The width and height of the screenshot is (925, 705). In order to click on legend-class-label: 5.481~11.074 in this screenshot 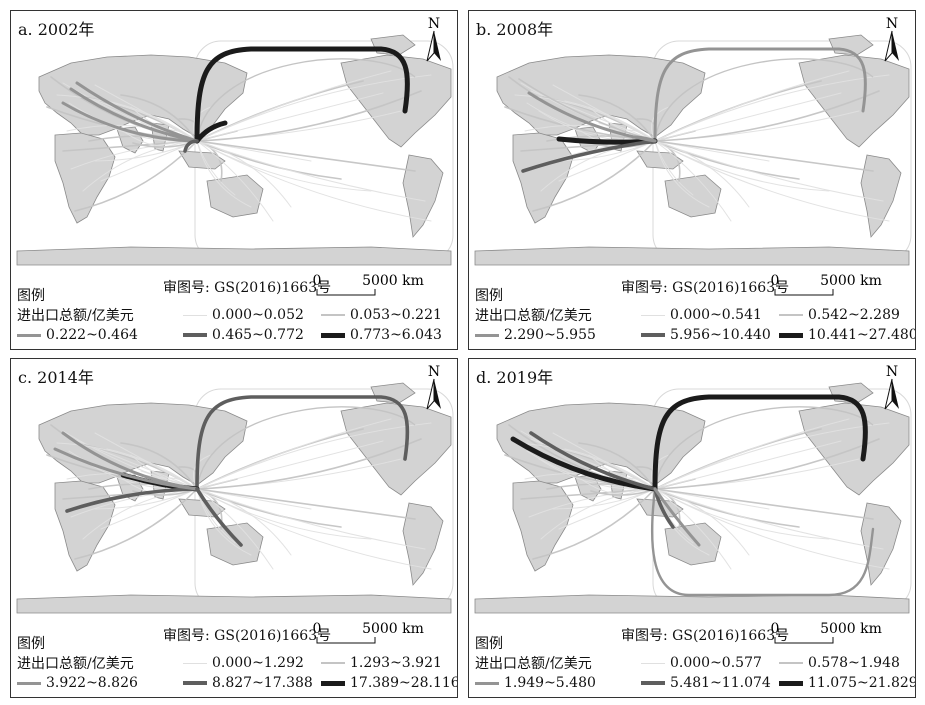, I will do `click(720, 683)`.